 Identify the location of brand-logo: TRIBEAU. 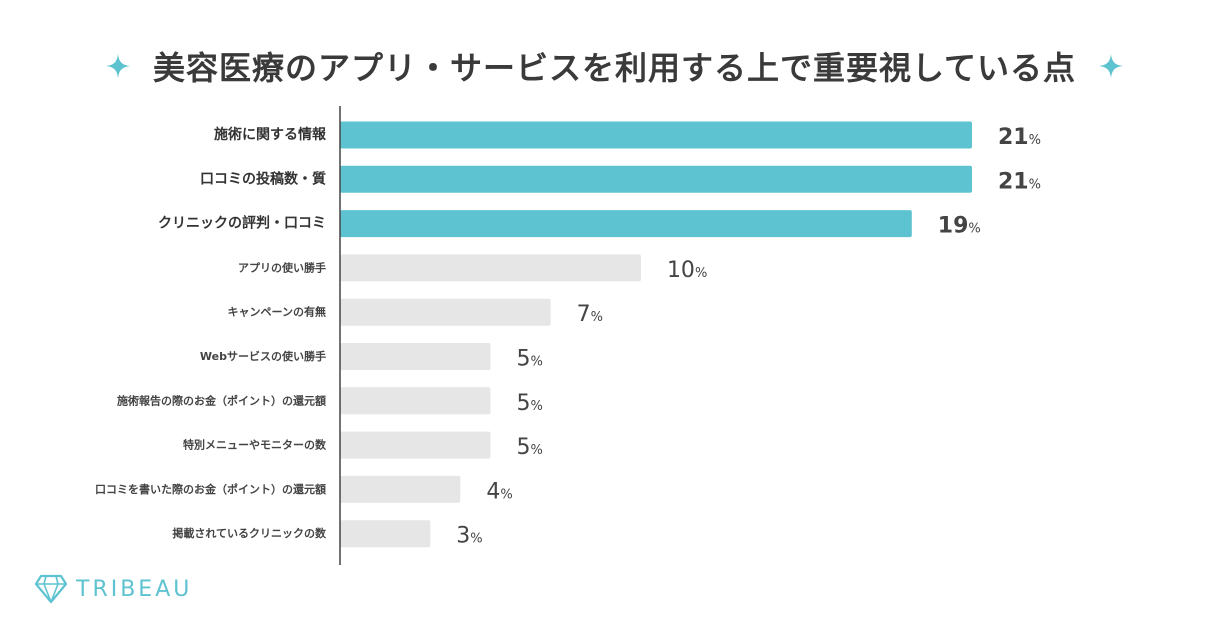
(113, 589).